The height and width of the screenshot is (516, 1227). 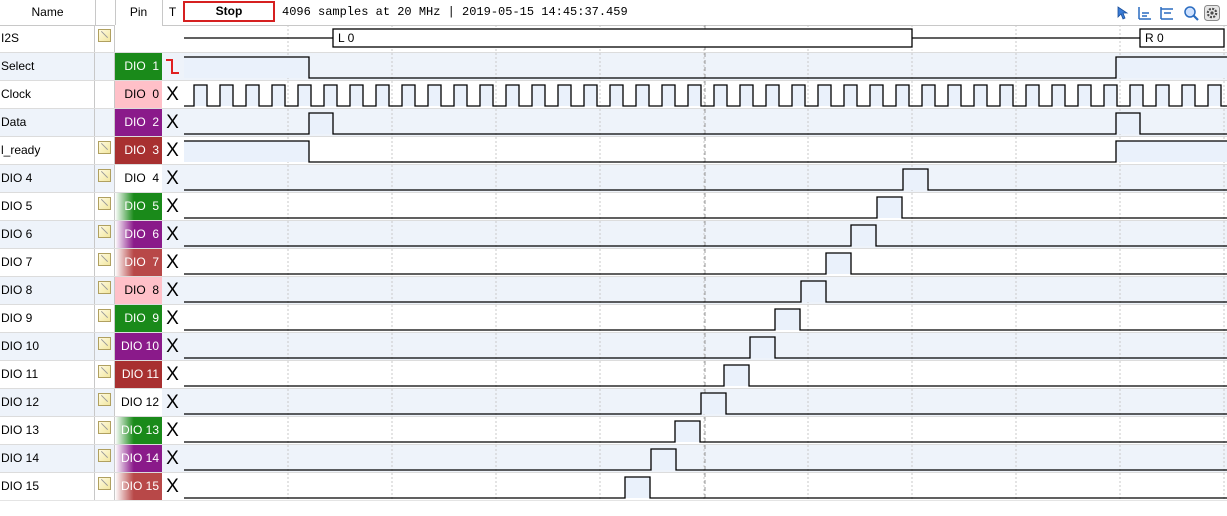 What do you see at coordinates (139, 12) in the screenshot?
I see `pin-column-header: Pin` at bounding box center [139, 12].